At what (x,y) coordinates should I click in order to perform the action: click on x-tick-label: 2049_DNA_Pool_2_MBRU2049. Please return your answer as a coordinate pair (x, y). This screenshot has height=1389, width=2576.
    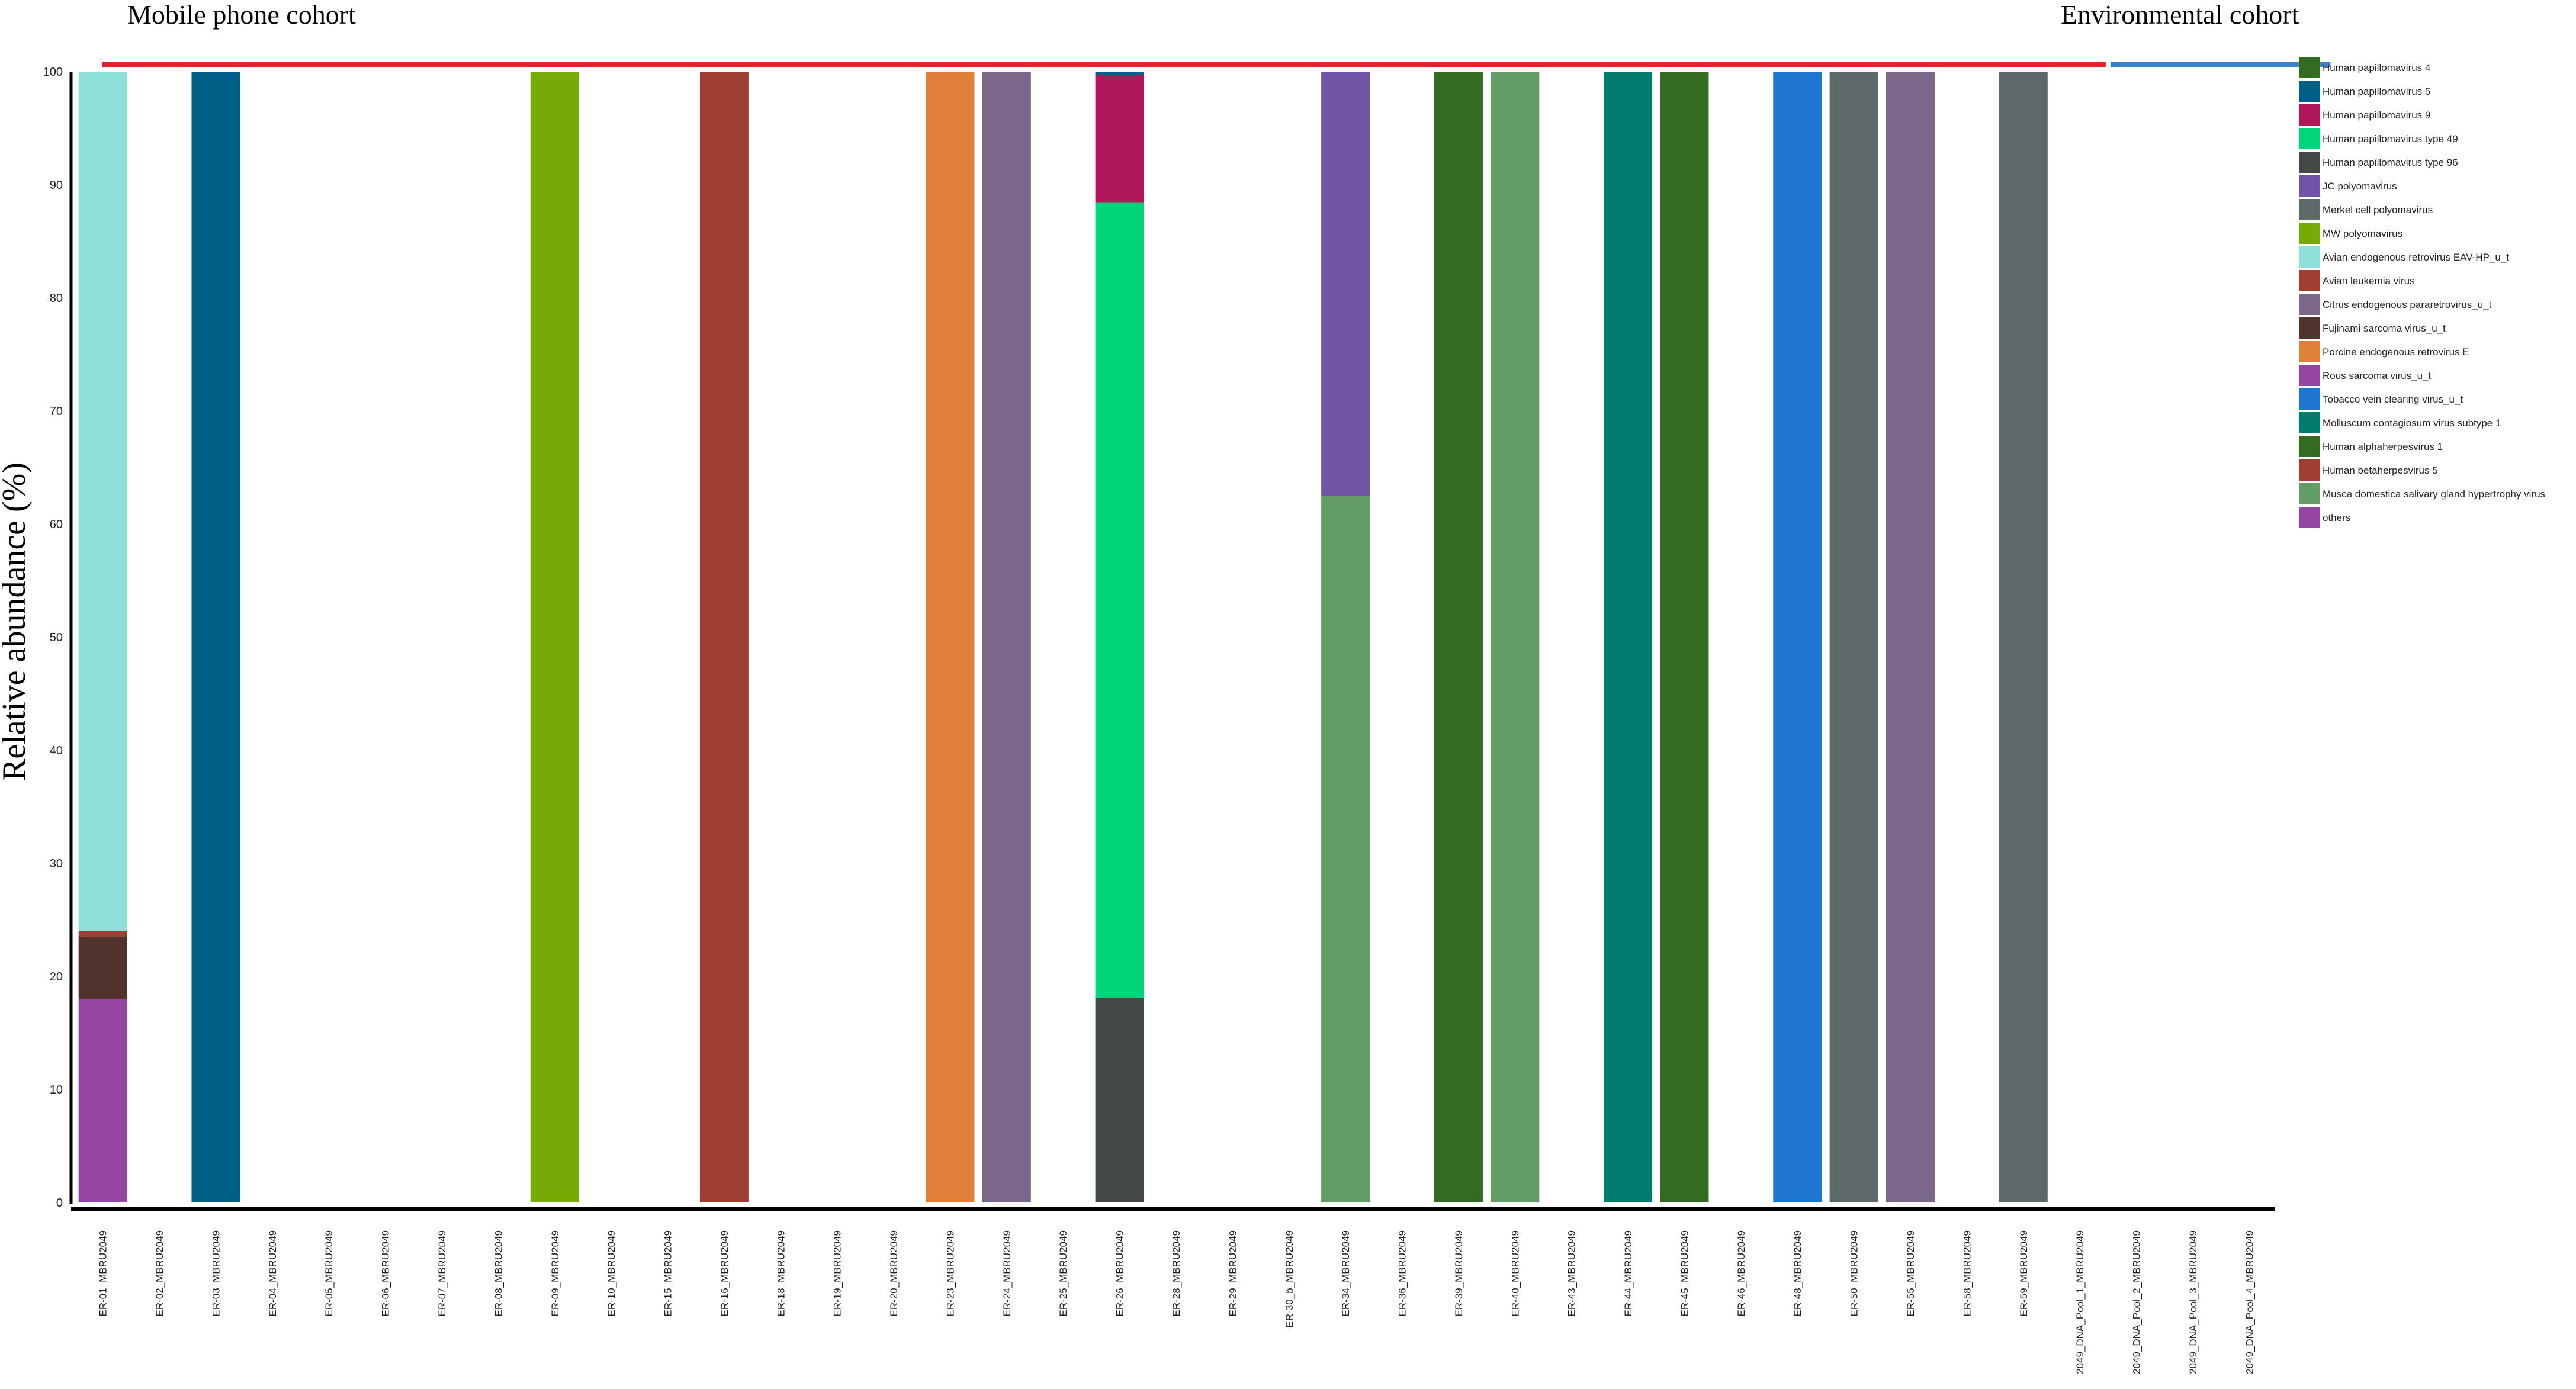
    Looking at the image, I should click on (2137, 1302).